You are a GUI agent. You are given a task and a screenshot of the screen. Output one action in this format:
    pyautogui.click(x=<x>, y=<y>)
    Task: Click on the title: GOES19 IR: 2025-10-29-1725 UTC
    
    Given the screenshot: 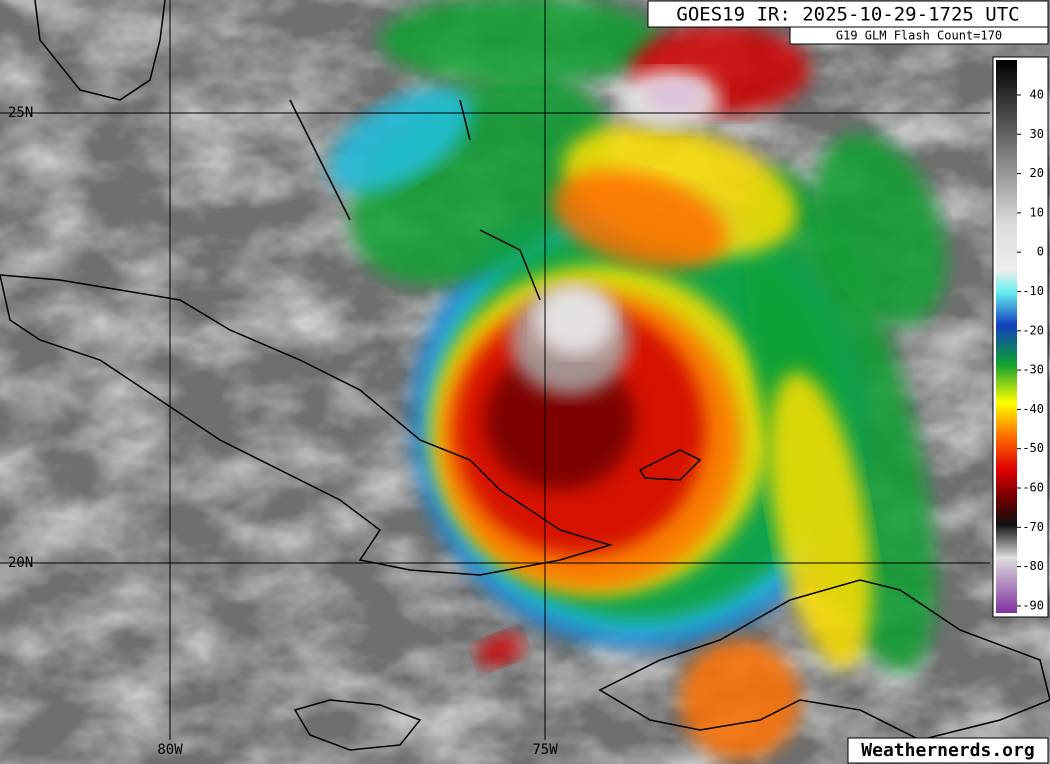 What is the action you would take?
    pyautogui.click(x=847, y=15)
    